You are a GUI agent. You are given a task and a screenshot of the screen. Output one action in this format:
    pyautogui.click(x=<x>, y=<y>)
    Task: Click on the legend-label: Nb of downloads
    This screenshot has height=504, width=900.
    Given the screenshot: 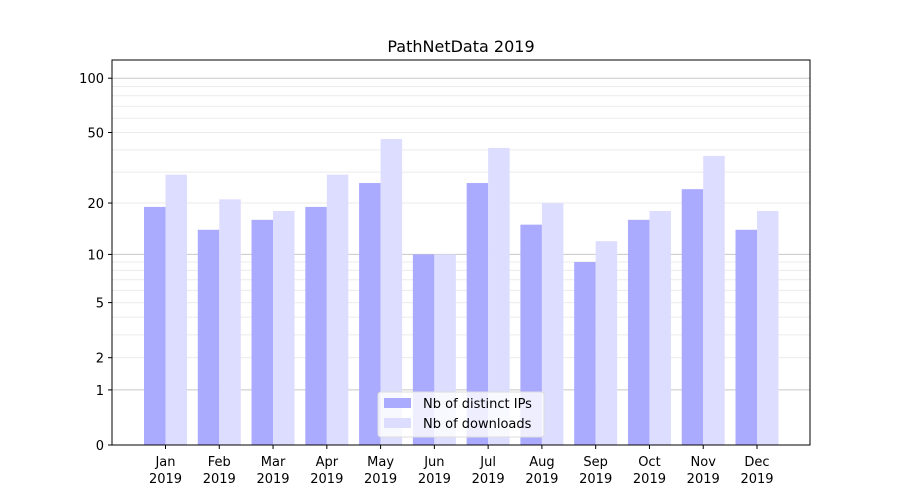 What is the action you would take?
    pyautogui.click(x=477, y=424)
    